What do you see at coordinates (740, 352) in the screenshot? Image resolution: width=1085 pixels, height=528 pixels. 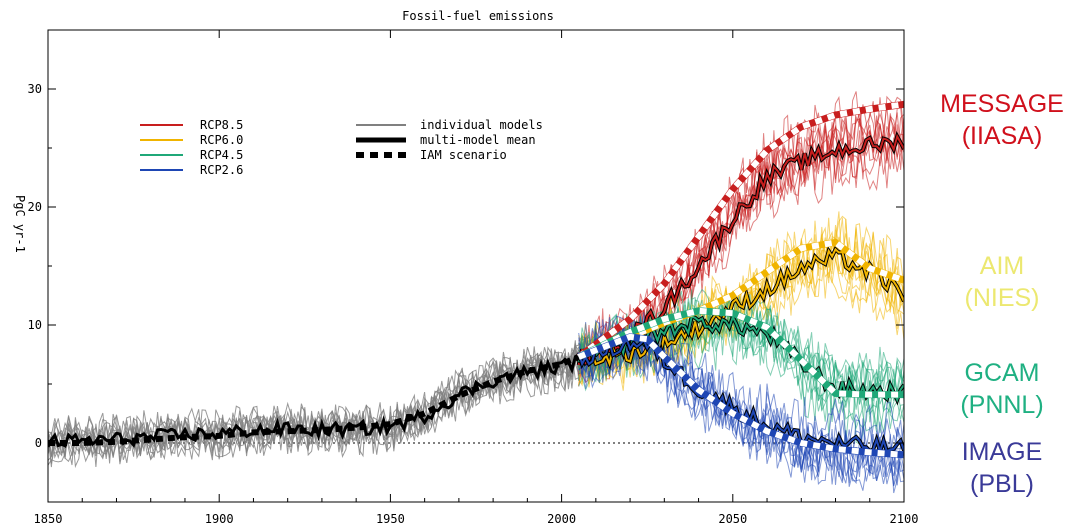 I see `iam-scenario-rcp45` at bounding box center [740, 352].